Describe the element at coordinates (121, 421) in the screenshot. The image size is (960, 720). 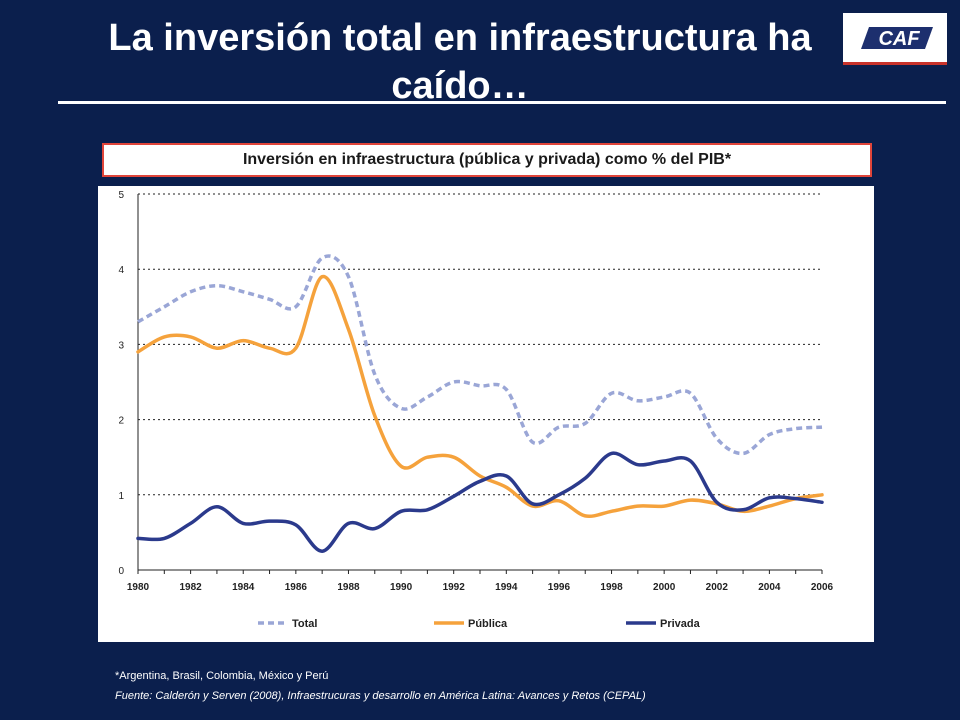
I see `y-tick-label: 2` at that location.